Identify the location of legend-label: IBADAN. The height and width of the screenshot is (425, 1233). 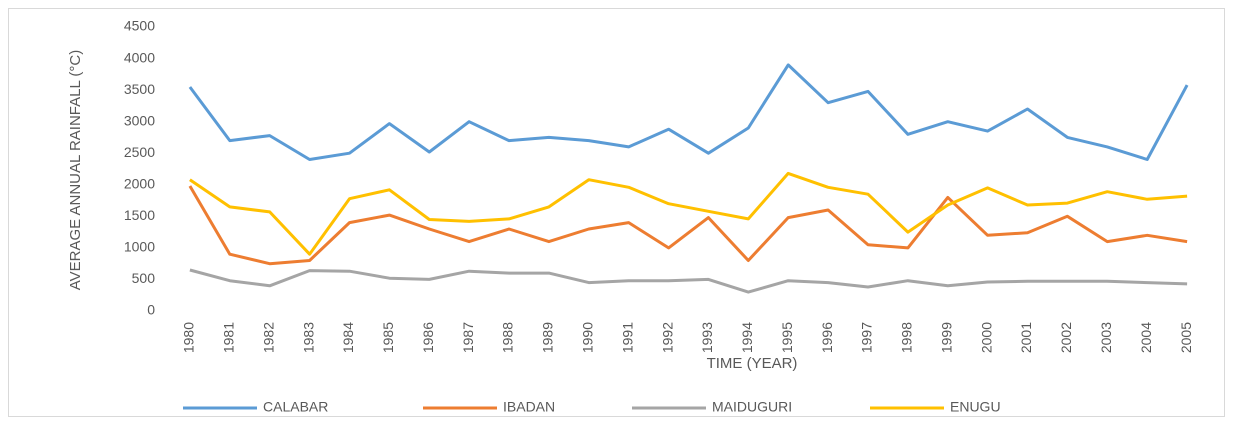
(529, 407).